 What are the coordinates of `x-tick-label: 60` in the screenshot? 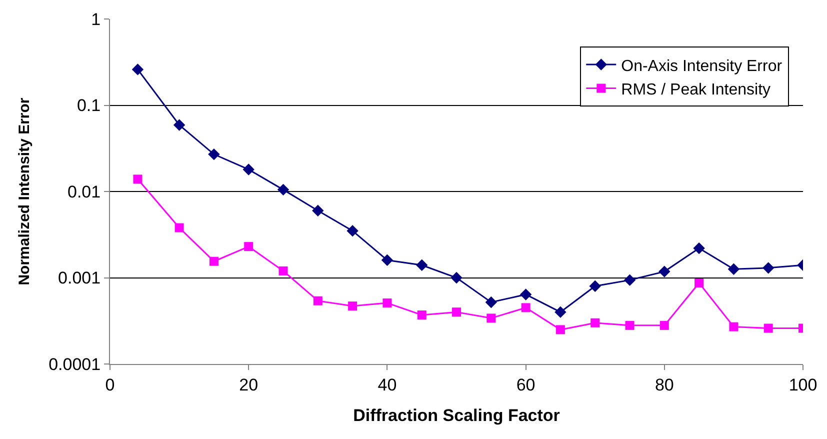 It's located at (526, 384).